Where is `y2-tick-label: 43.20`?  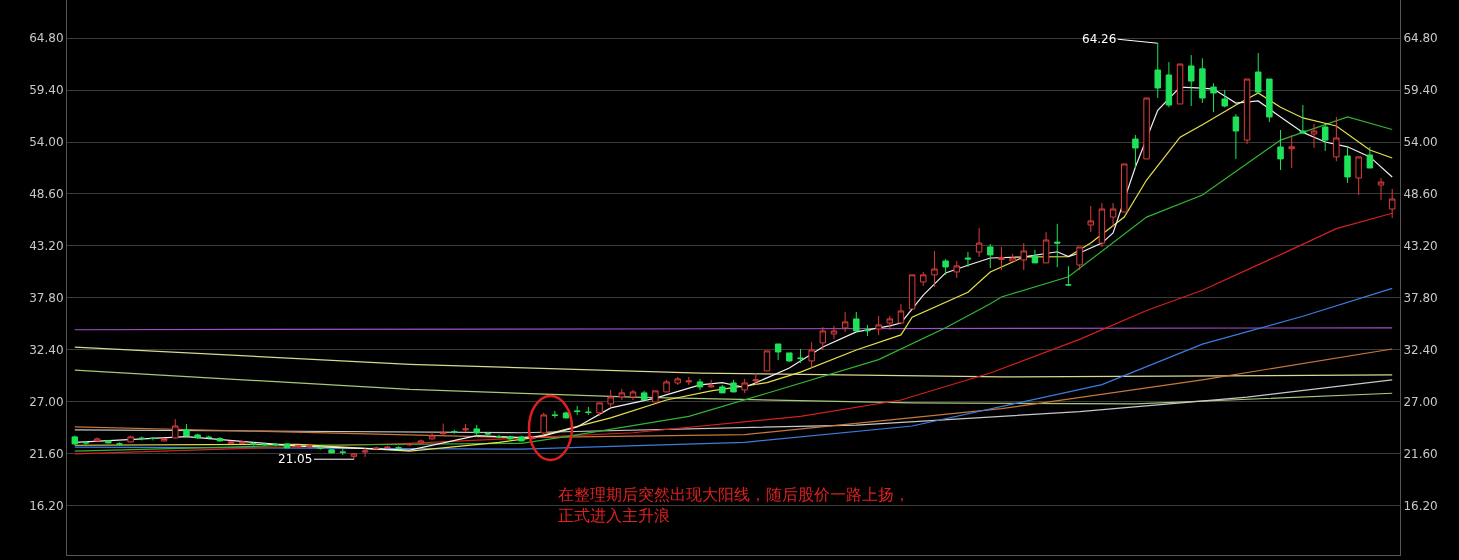 y2-tick-label: 43.20 is located at coordinates (1420, 246).